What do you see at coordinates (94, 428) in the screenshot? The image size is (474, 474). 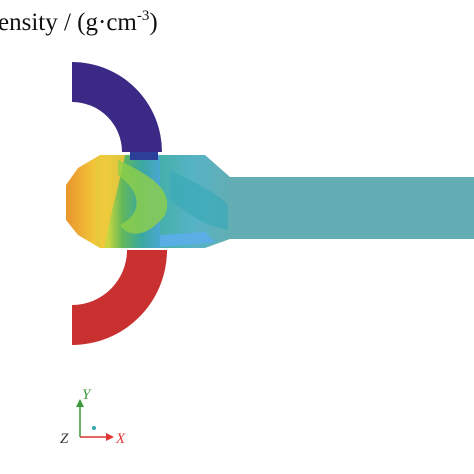 I see `origin-dot` at bounding box center [94, 428].